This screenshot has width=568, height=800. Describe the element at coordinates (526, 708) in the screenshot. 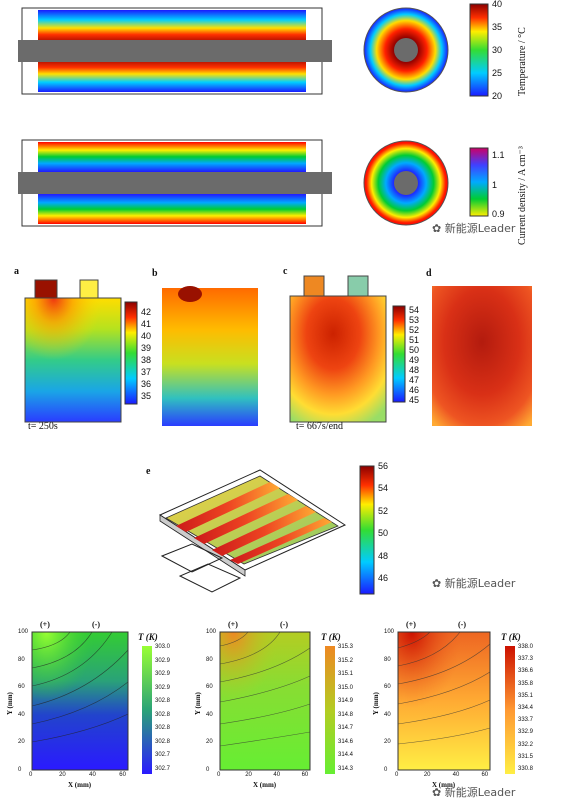

I see `plot-3-colorbar-tick: 334.4` at that location.